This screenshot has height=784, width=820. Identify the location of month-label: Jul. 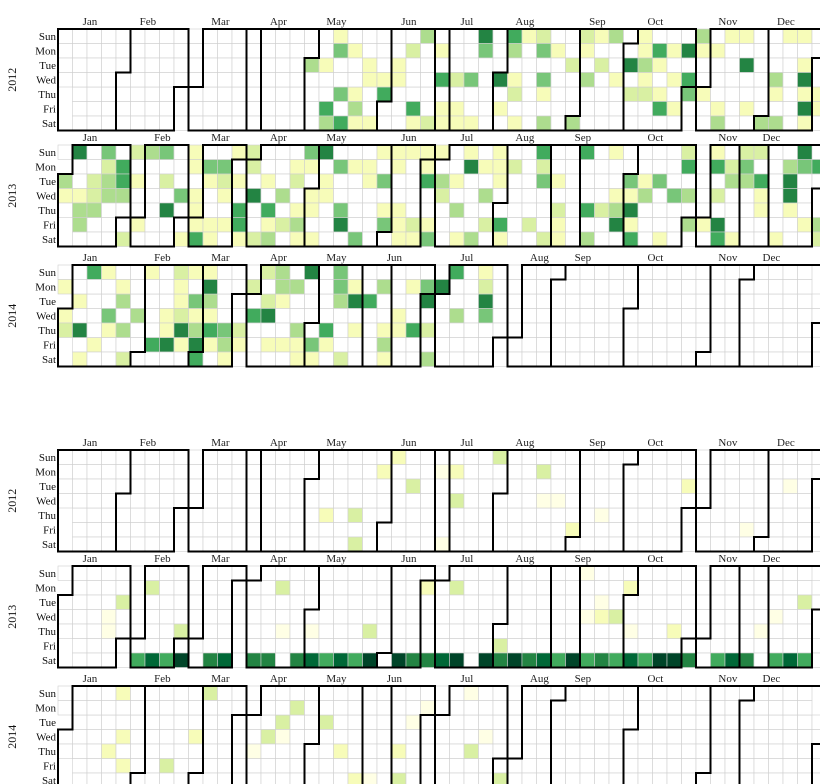
(466, 138).